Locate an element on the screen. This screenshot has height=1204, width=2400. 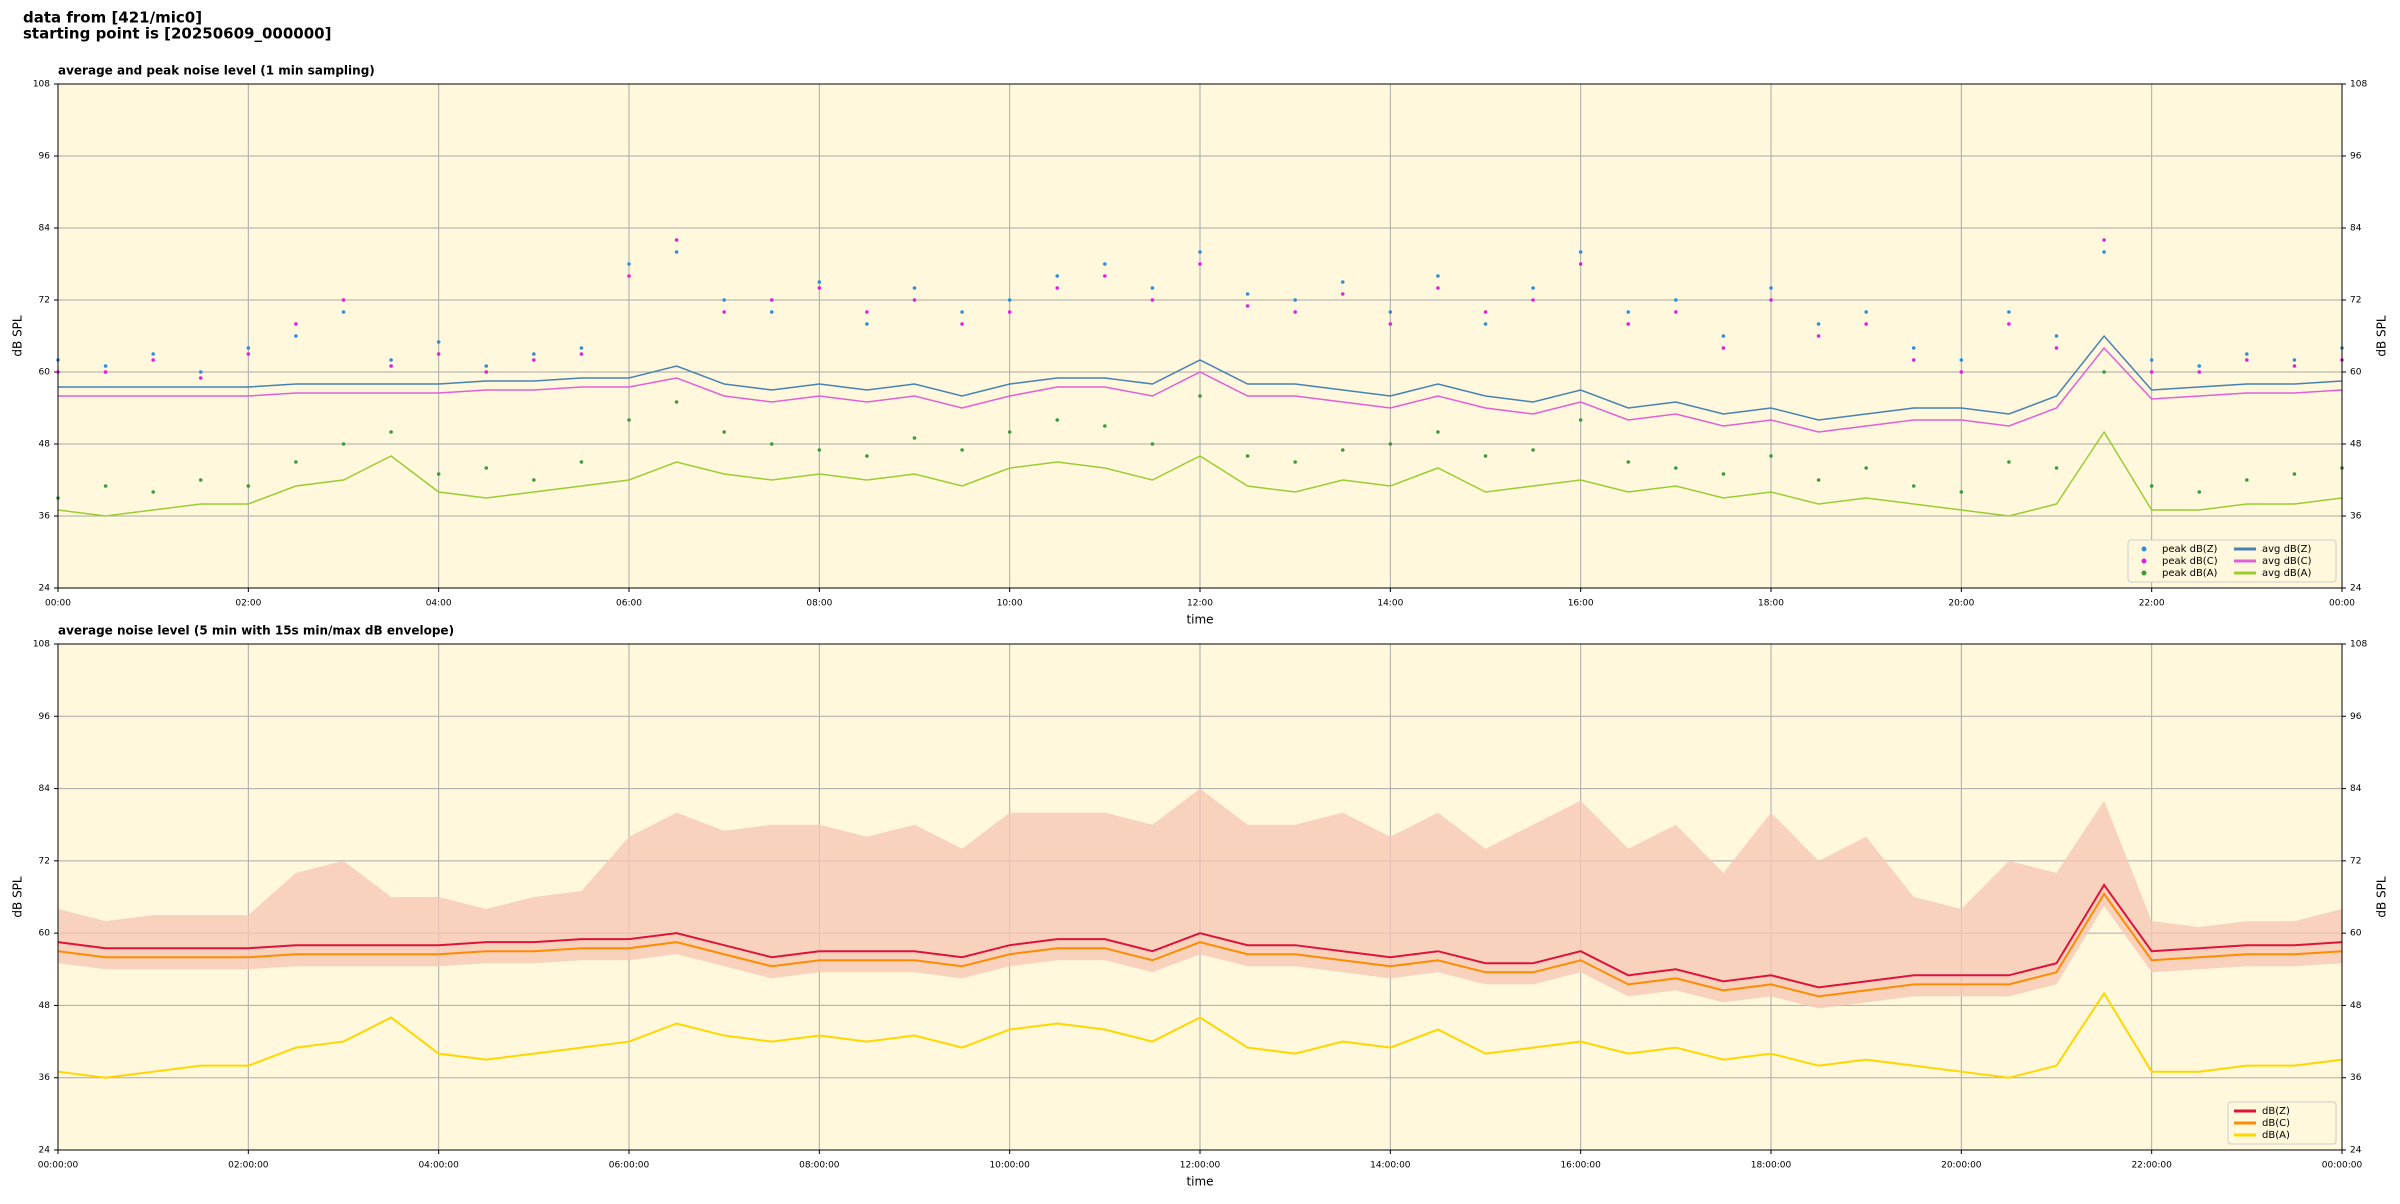
x-tick-label: 04:00:00 is located at coordinates (438, 1166).